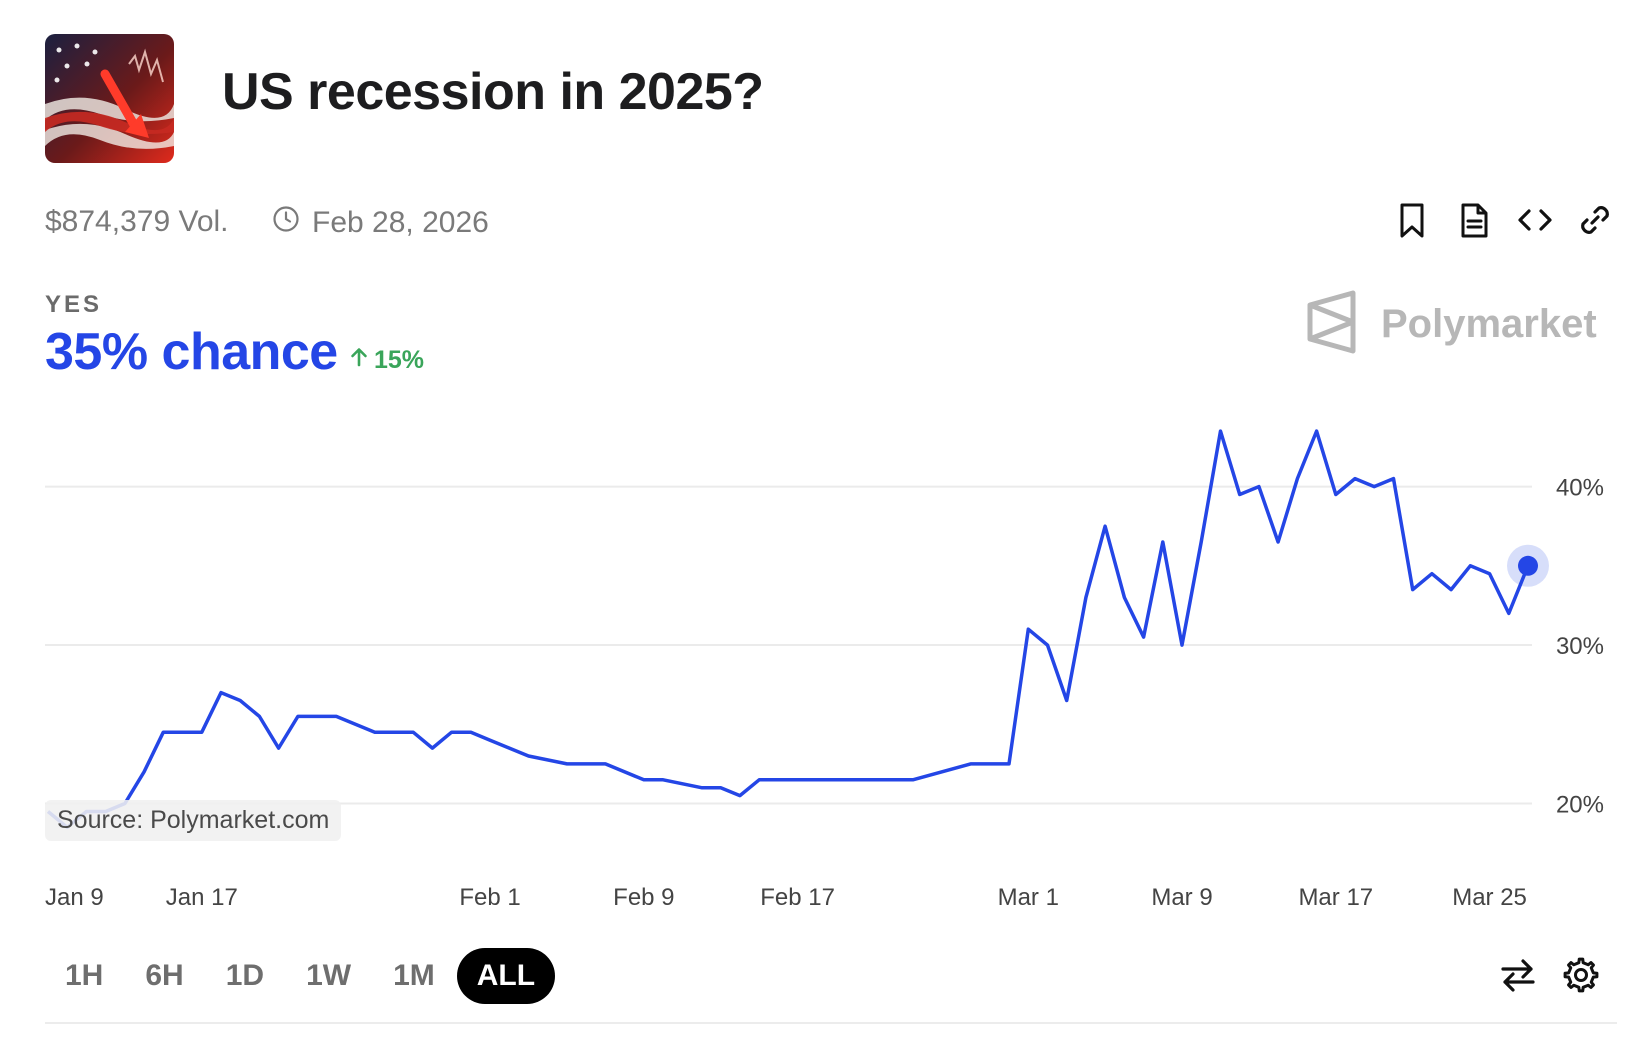 The image size is (1652, 1050). I want to click on x-tick-label: Feb 9, so click(643, 897).